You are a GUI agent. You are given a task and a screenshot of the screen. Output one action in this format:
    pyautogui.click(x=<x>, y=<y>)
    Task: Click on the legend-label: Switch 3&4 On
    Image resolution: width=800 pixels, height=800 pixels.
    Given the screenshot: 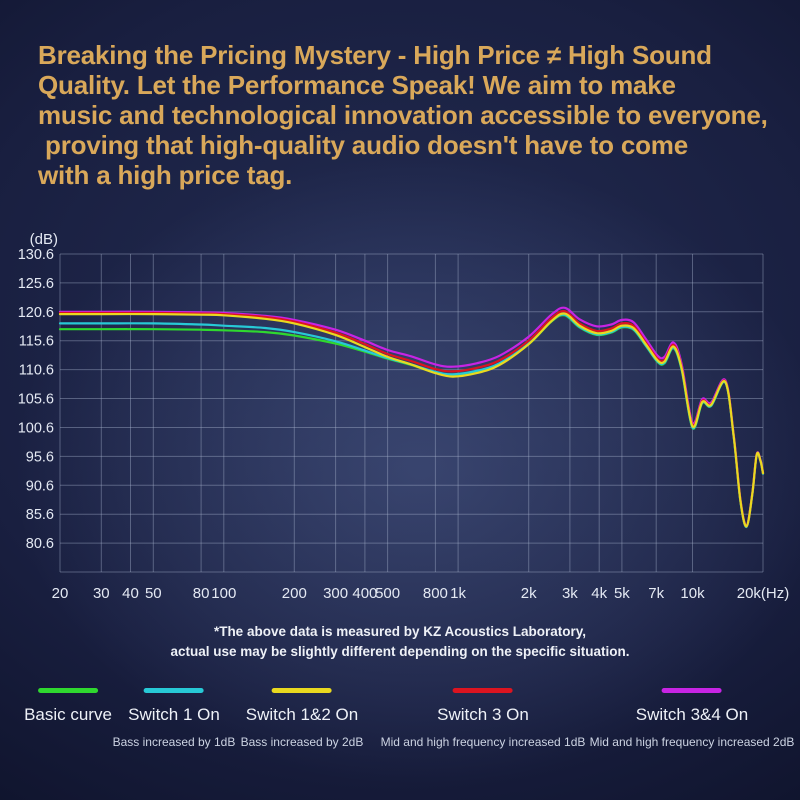 What is the action you would take?
    pyautogui.click(x=692, y=714)
    